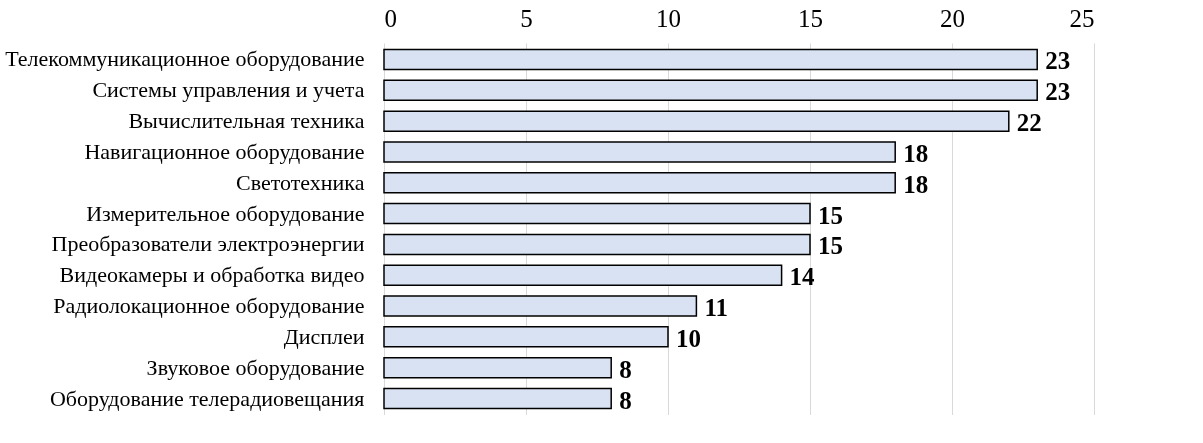 Image resolution: width=1203 pixels, height=443 pixels. What do you see at coordinates (185, 59) in the screenshot?
I see `y-tick-label: Телекоммуникационное оборудование` at bounding box center [185, 59].